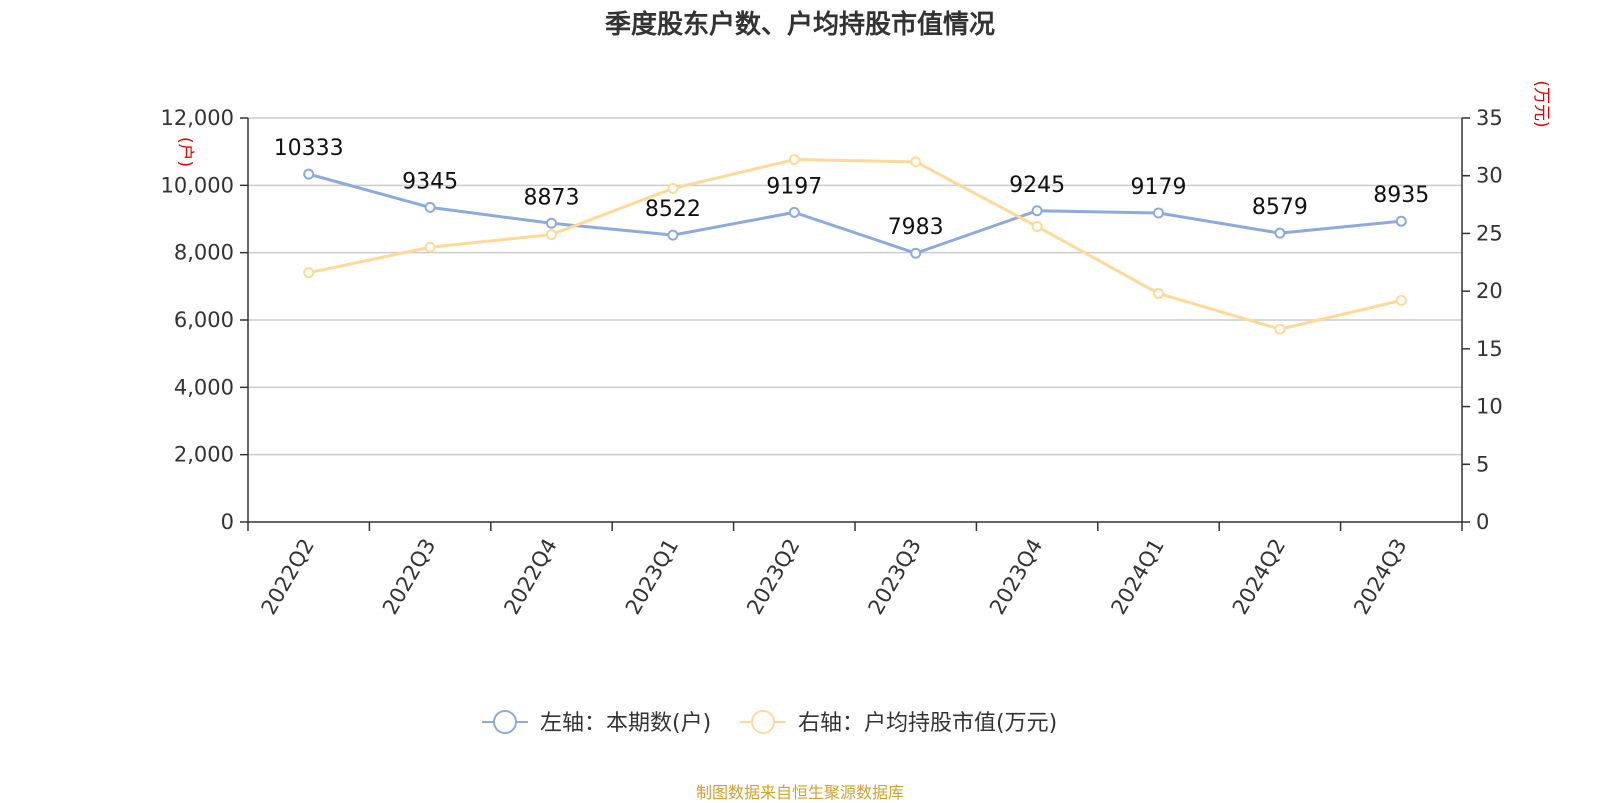 The height and width of the screenshot is (803, 1600). What do you see at coordinates (625, 723) in the screenshot?
I see `legend-label: 左轴：本期数(户)` at bounding box center [625, 723].